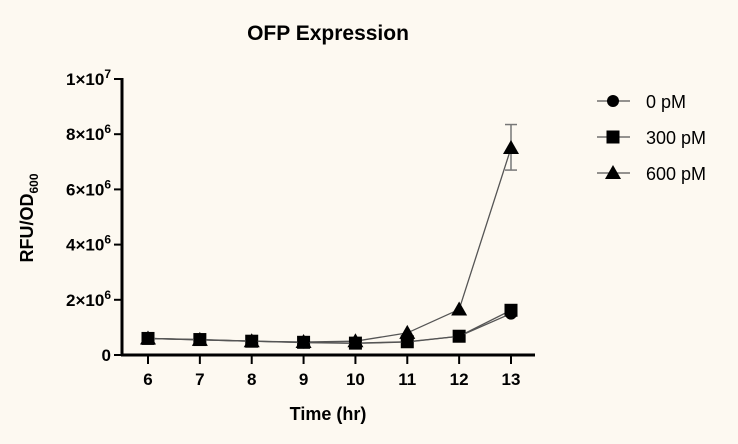  Describe the element at coordinates (88, 244) in the screenshot. I see `y-tick-label: 4×10⁶` at that location.